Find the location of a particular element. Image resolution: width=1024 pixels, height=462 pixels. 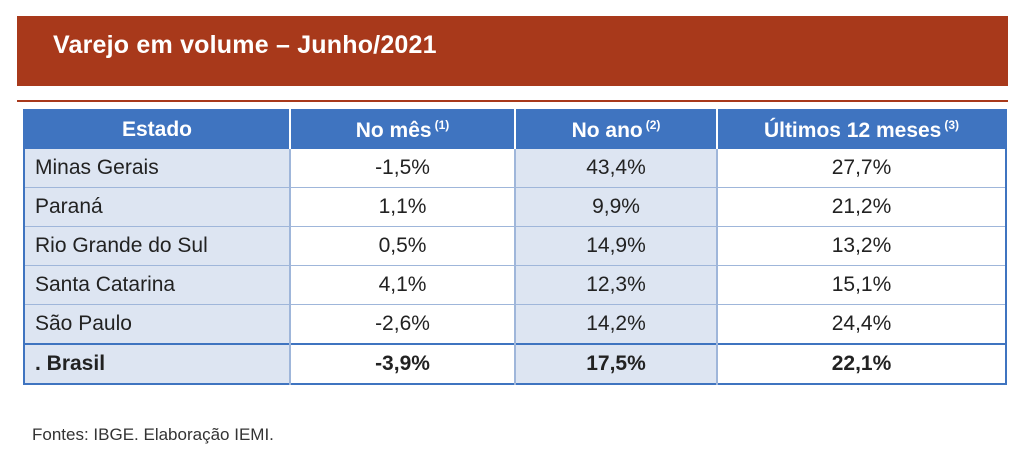

cell-ultimos: 13,2% is located at coordinates (861, 246).